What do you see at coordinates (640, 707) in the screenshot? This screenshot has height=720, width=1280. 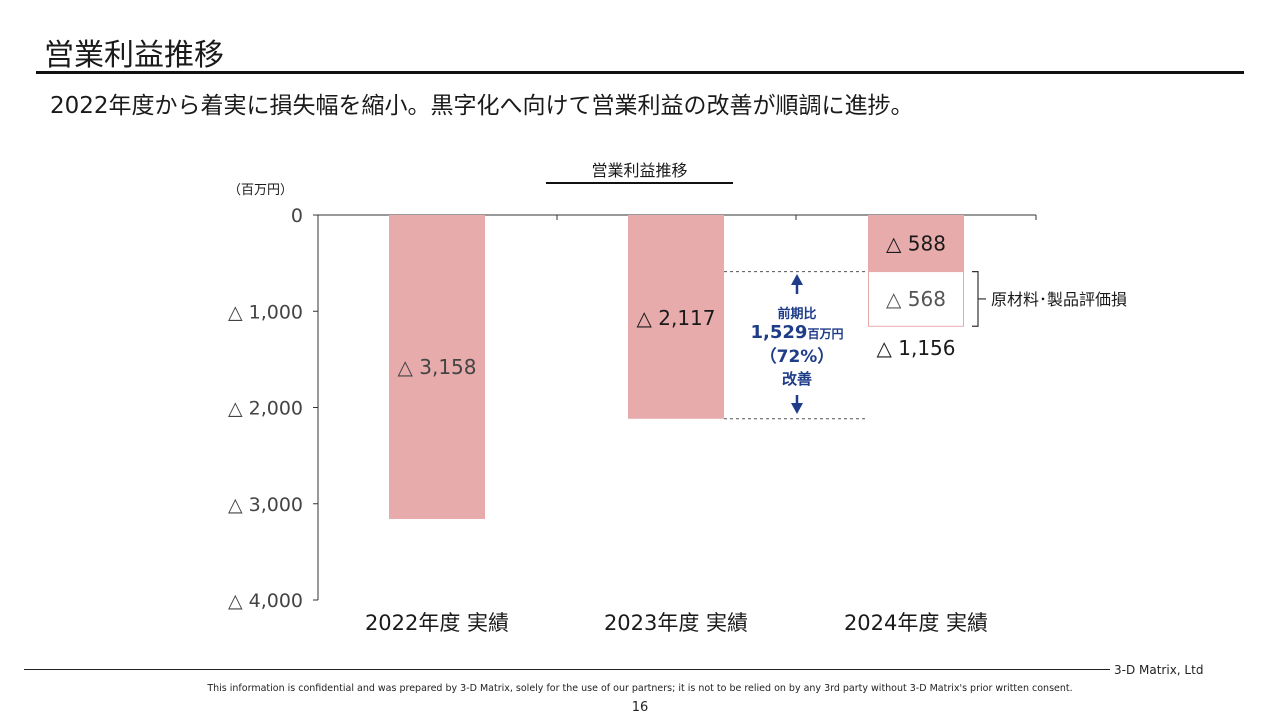 I see `page-number: 16` at bounding box center [640, 707].